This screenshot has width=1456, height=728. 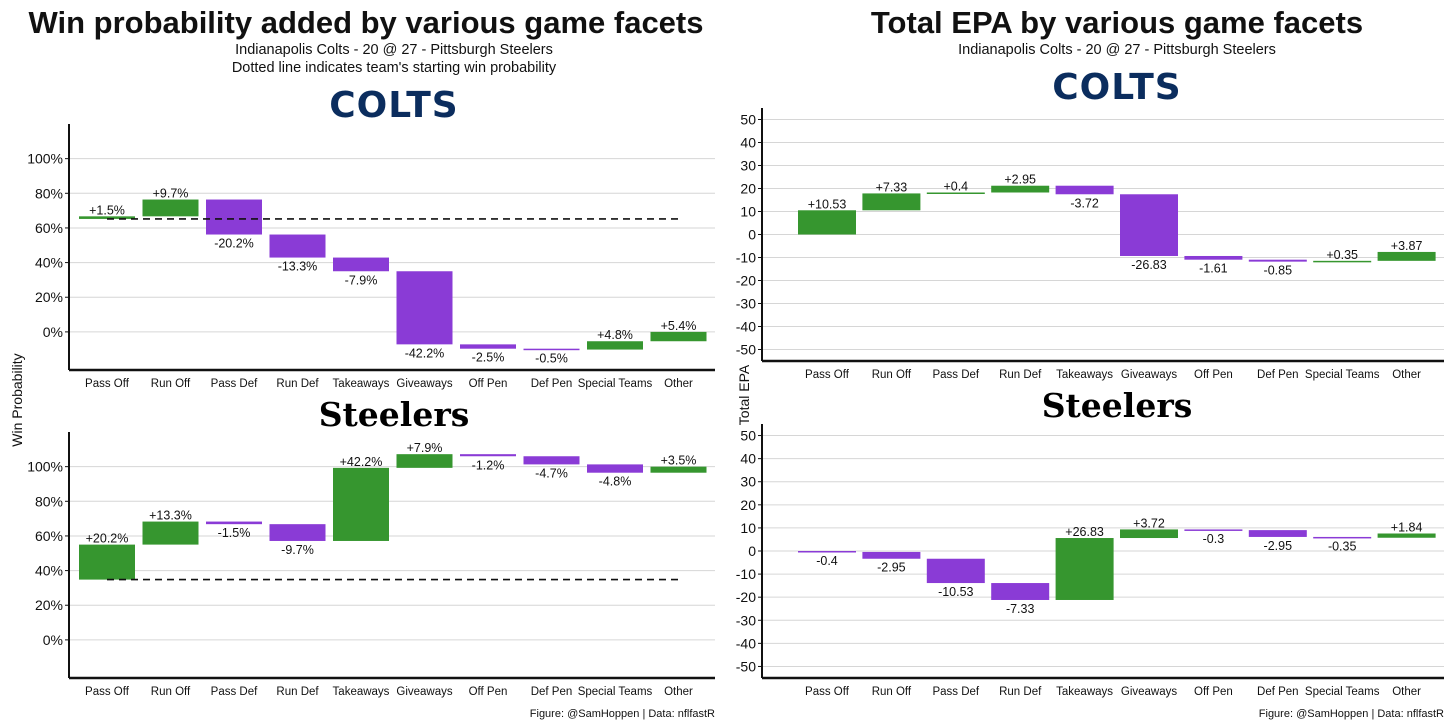 What do you see at coordinates (425, 448) in the screenshot?
I see `data-label: +7.9%` at bounding box center [425, 448].